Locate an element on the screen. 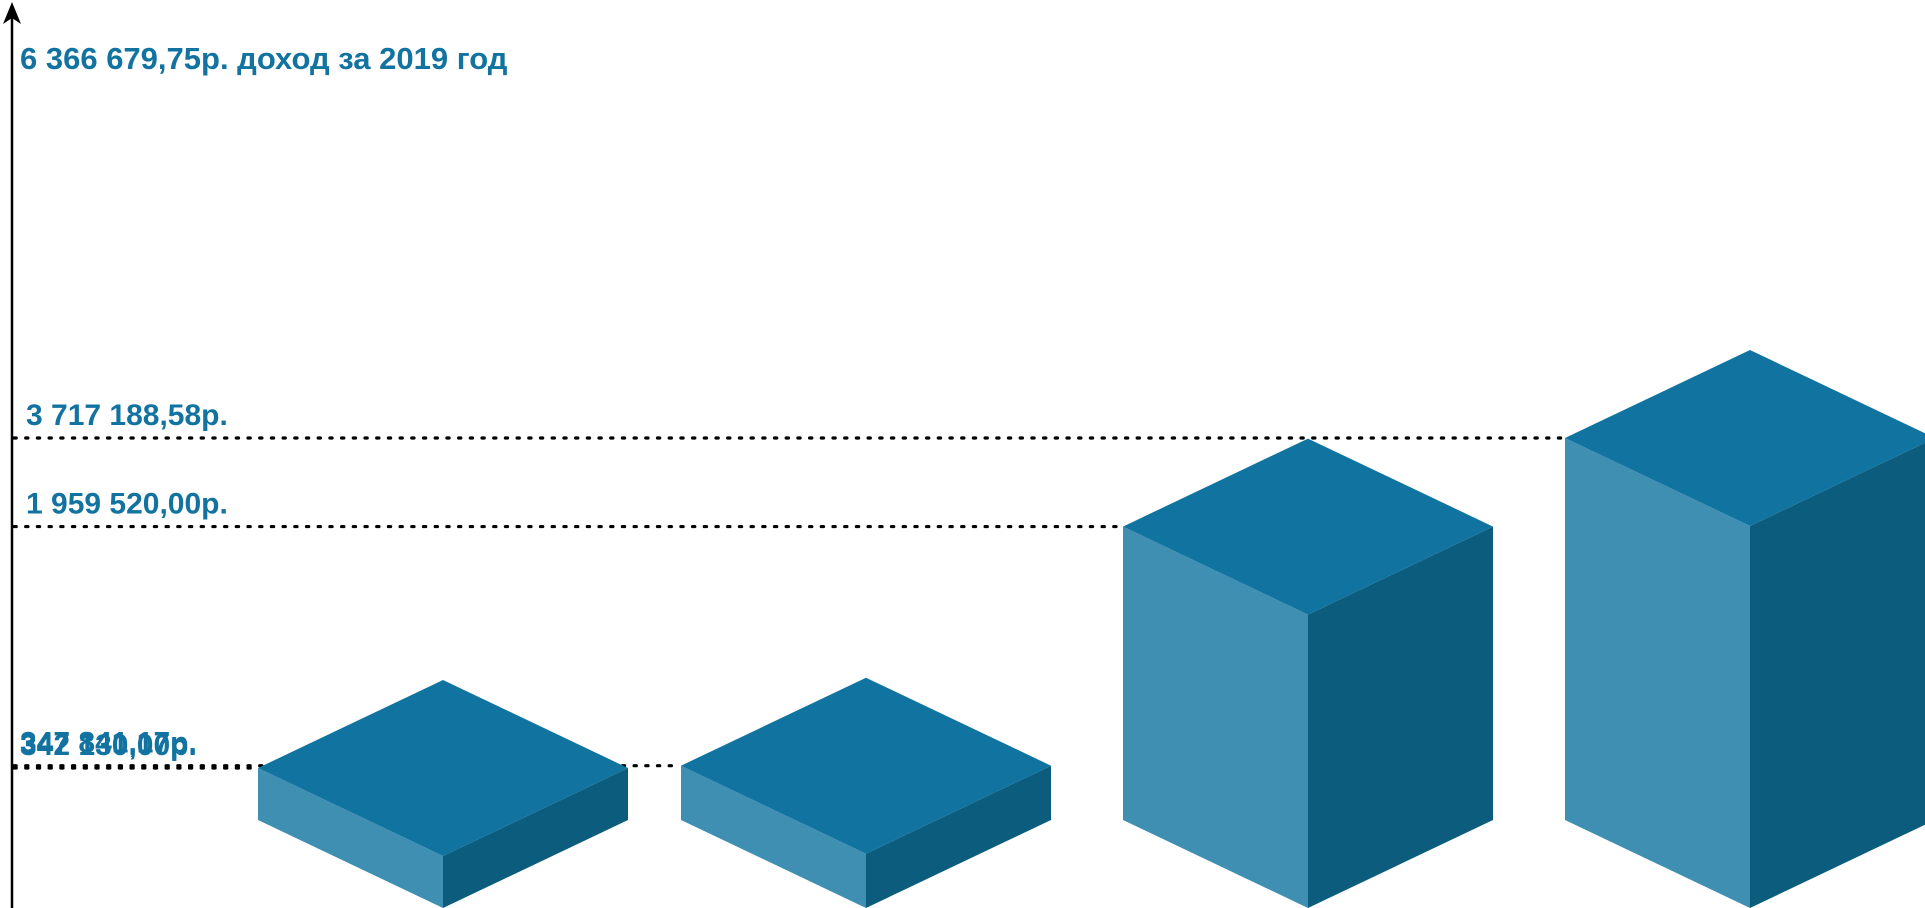 This screenshot has width=1925, height=908. y-axis-arrow-icon is located at coordinates (12, 13).